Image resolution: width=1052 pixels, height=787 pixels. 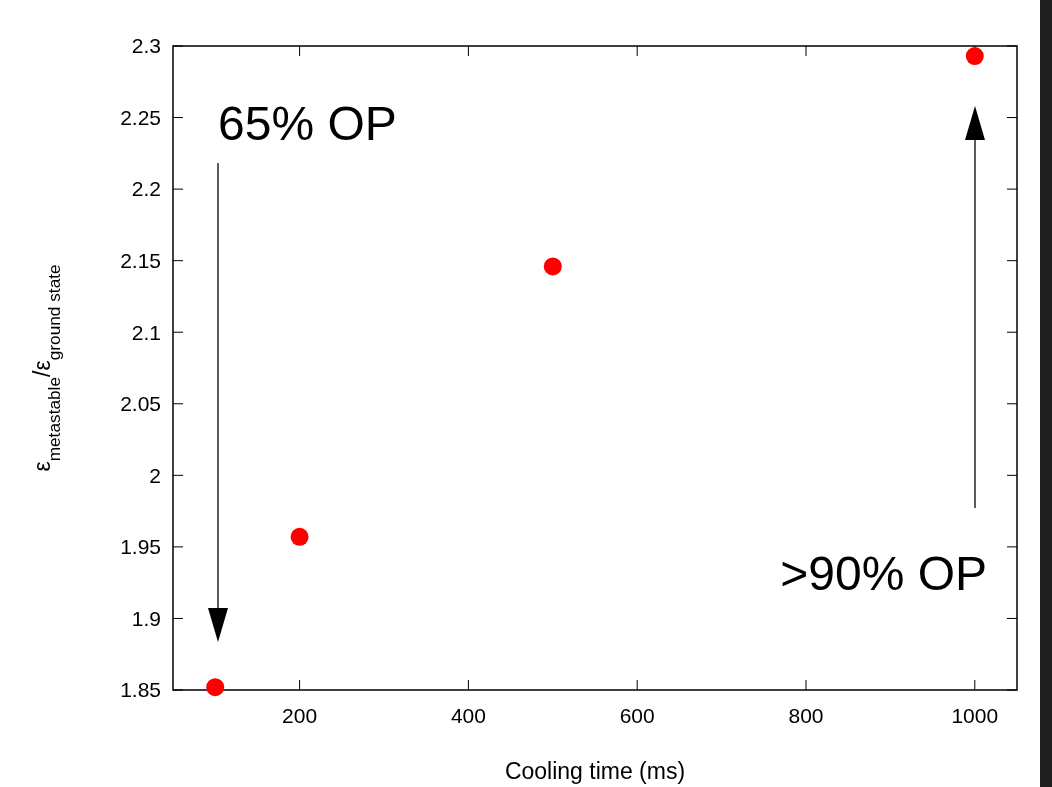 What do you see at coordinates (146, 618) in the screenshot?
I see `y-tick-label: 1.9` at bounding box center [146, 618].